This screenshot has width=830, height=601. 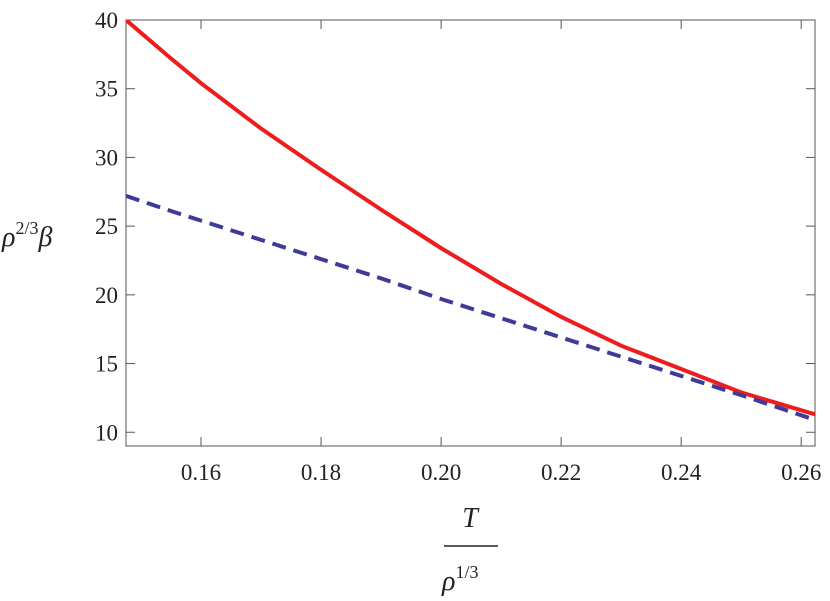 I want to click on x-label-denominator: ρ1/3, so click(x=459, y=579).